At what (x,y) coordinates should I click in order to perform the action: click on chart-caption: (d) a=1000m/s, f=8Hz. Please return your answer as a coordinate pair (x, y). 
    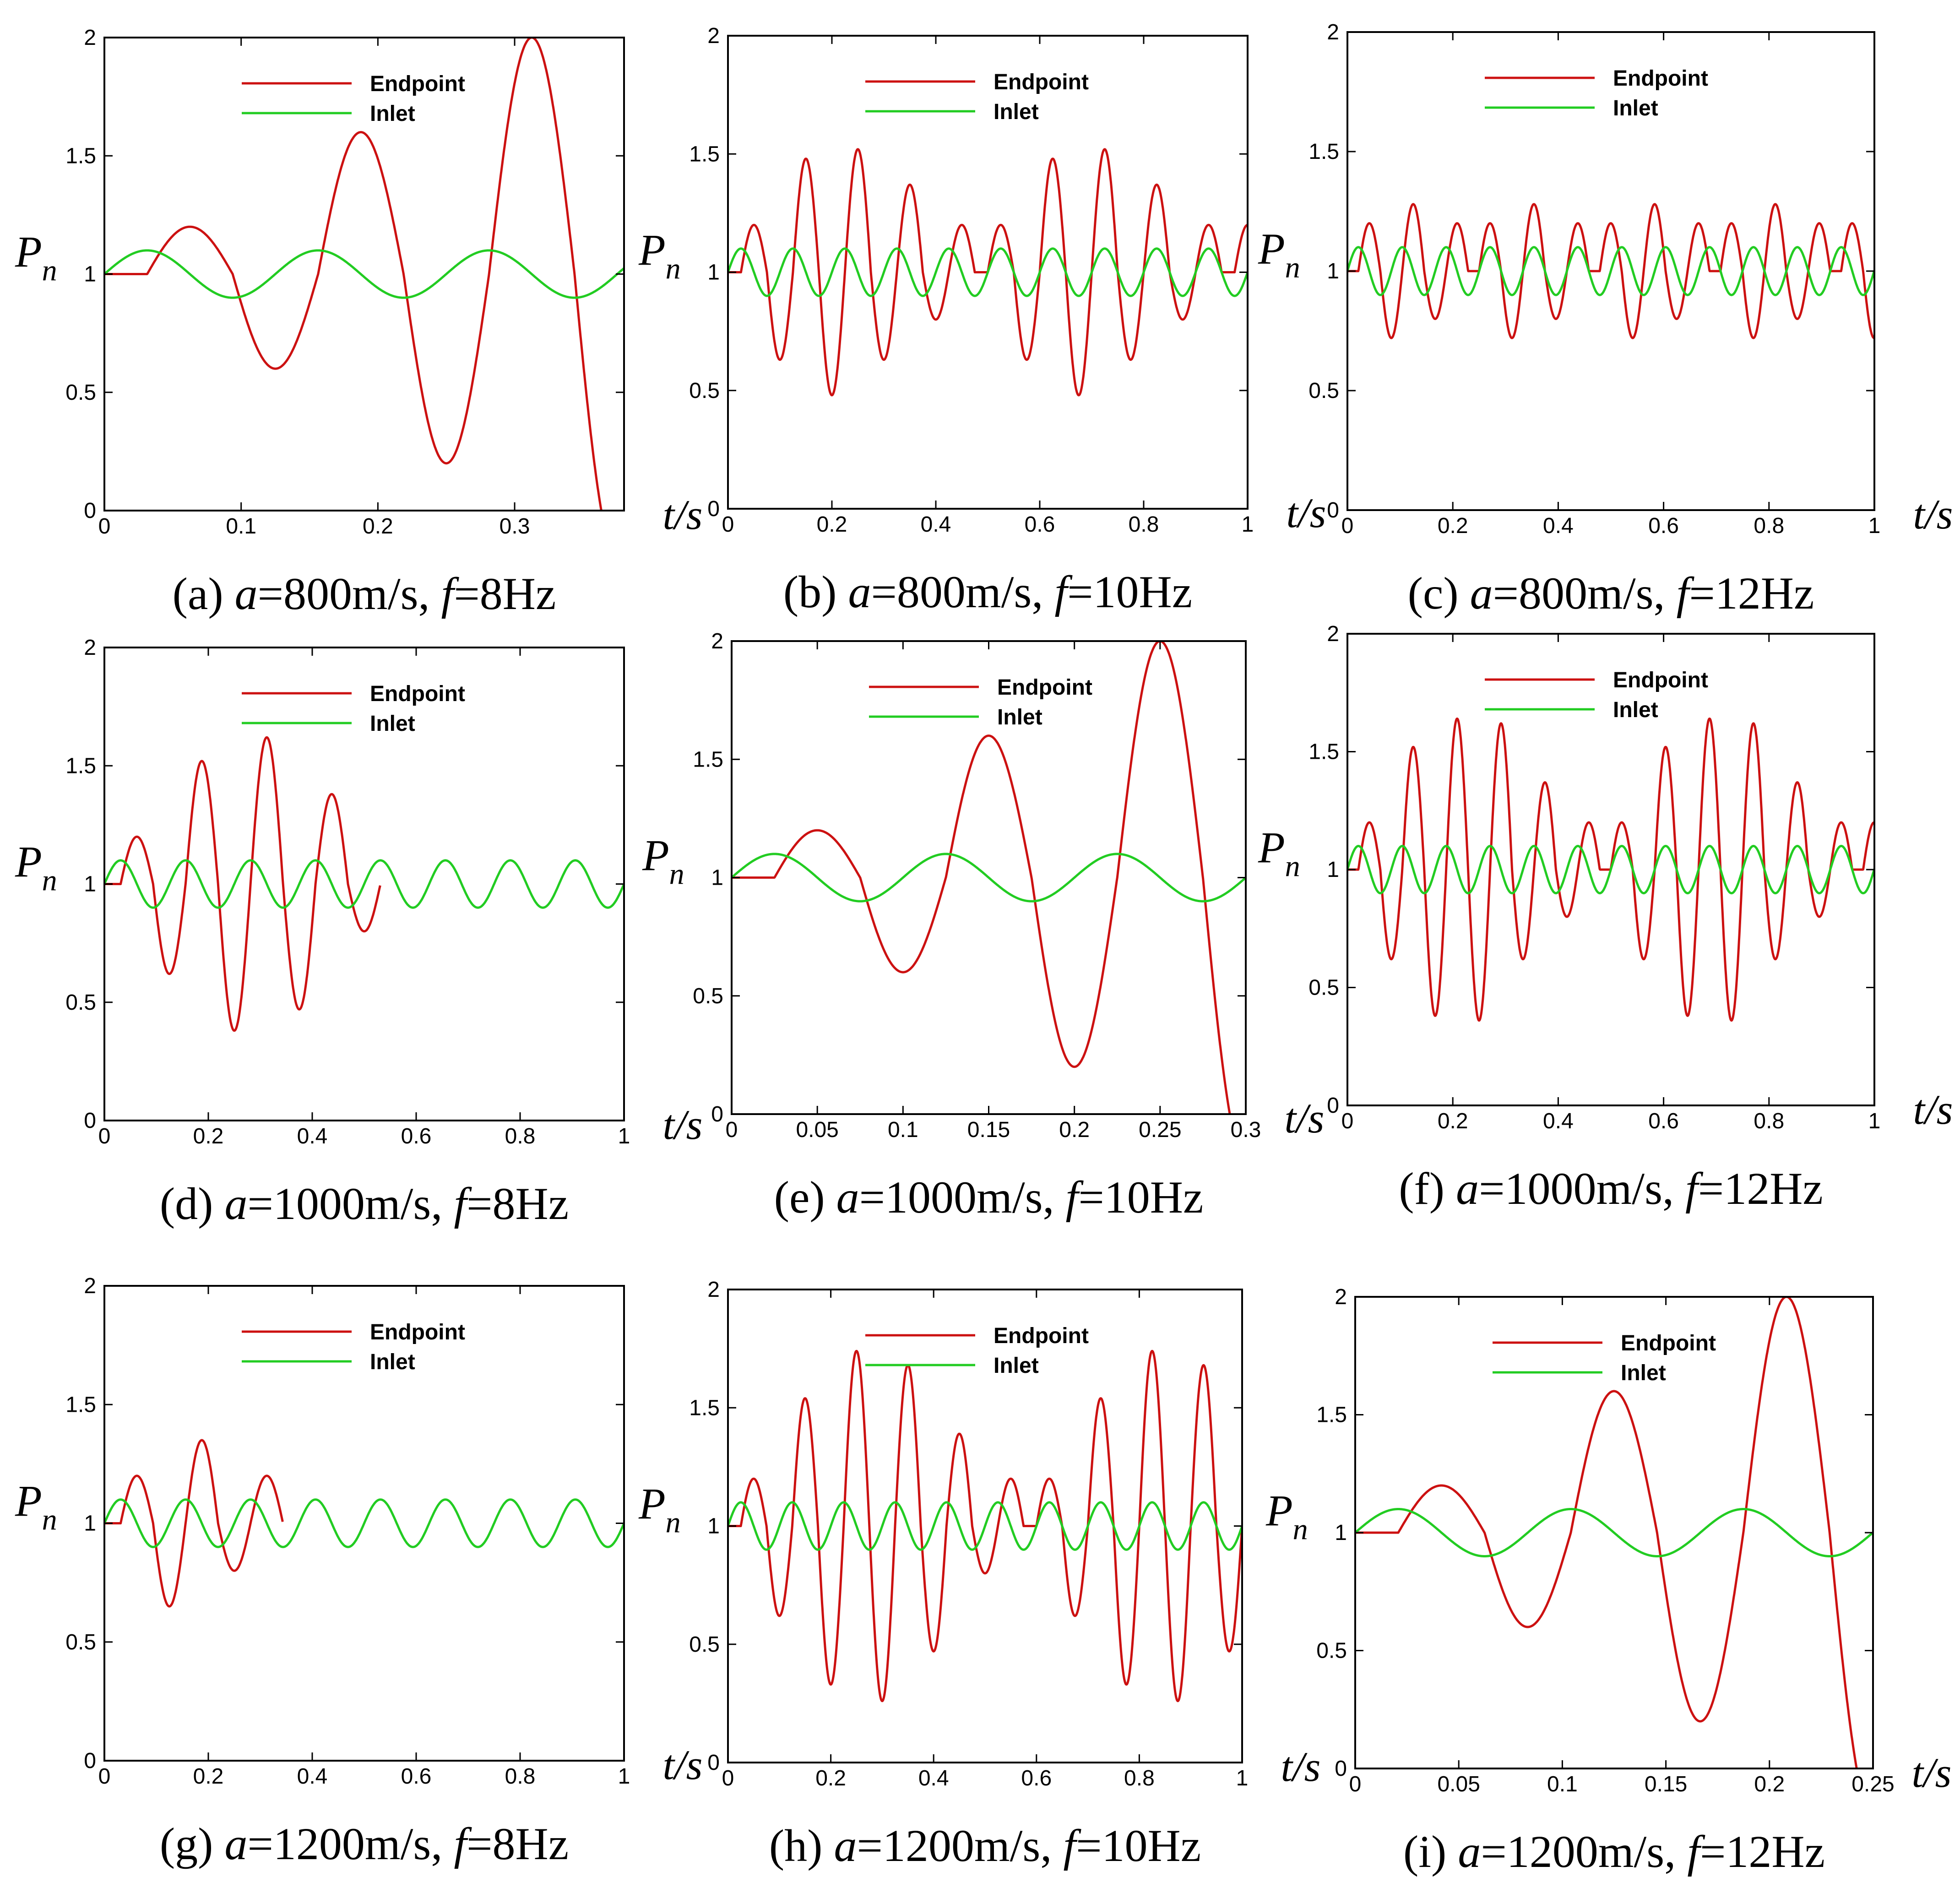
    Looking at the image, I should click on (365, 1203).